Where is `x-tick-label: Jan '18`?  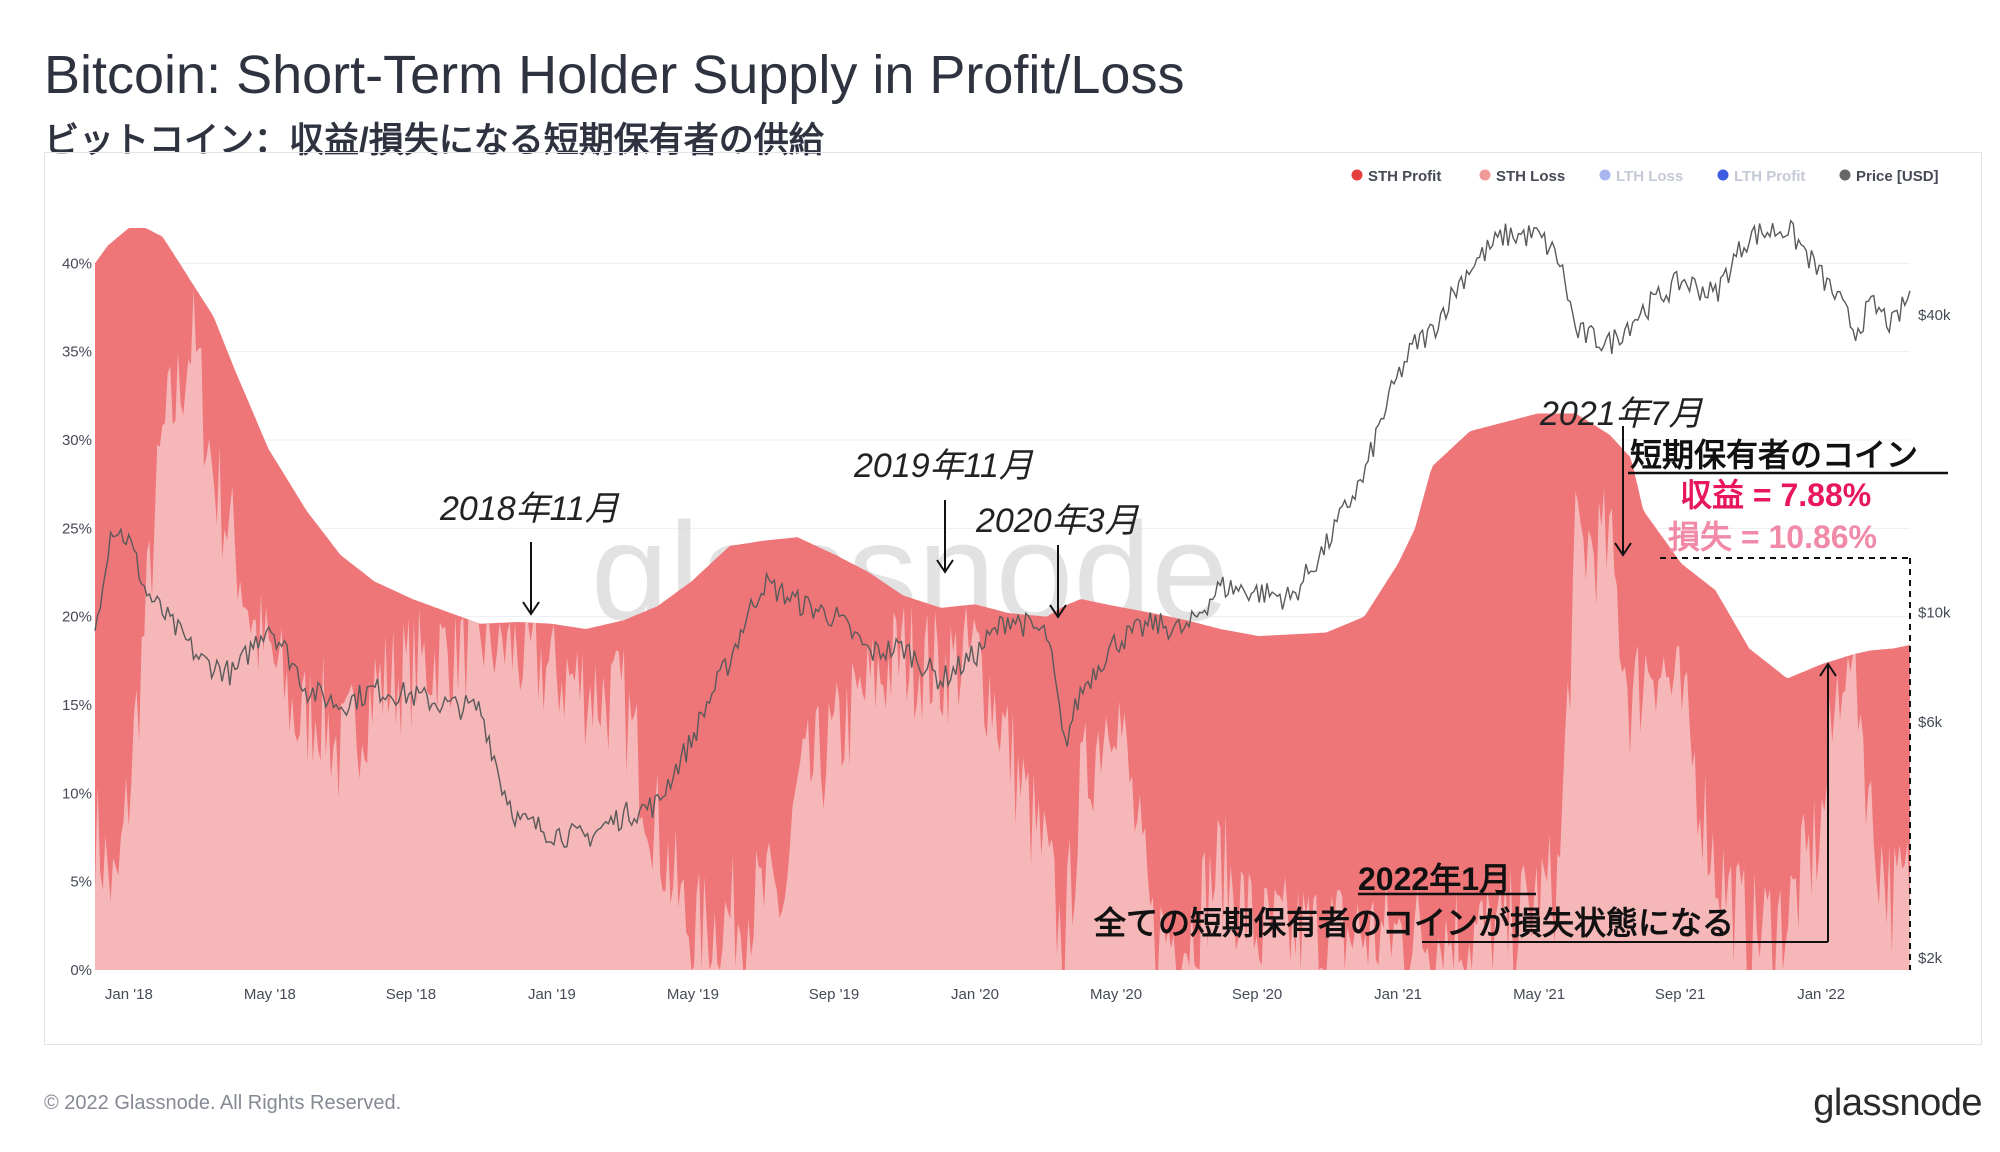
x-tick-label: Jan '18 is located at coordinates (129, 994).